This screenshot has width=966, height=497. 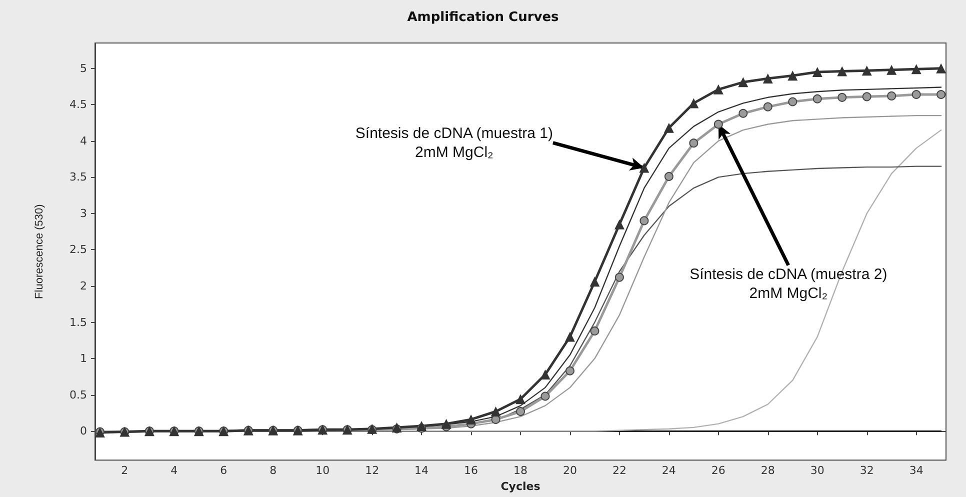 I want to click on x-tick-label: 8, so click(x=273, y=471).